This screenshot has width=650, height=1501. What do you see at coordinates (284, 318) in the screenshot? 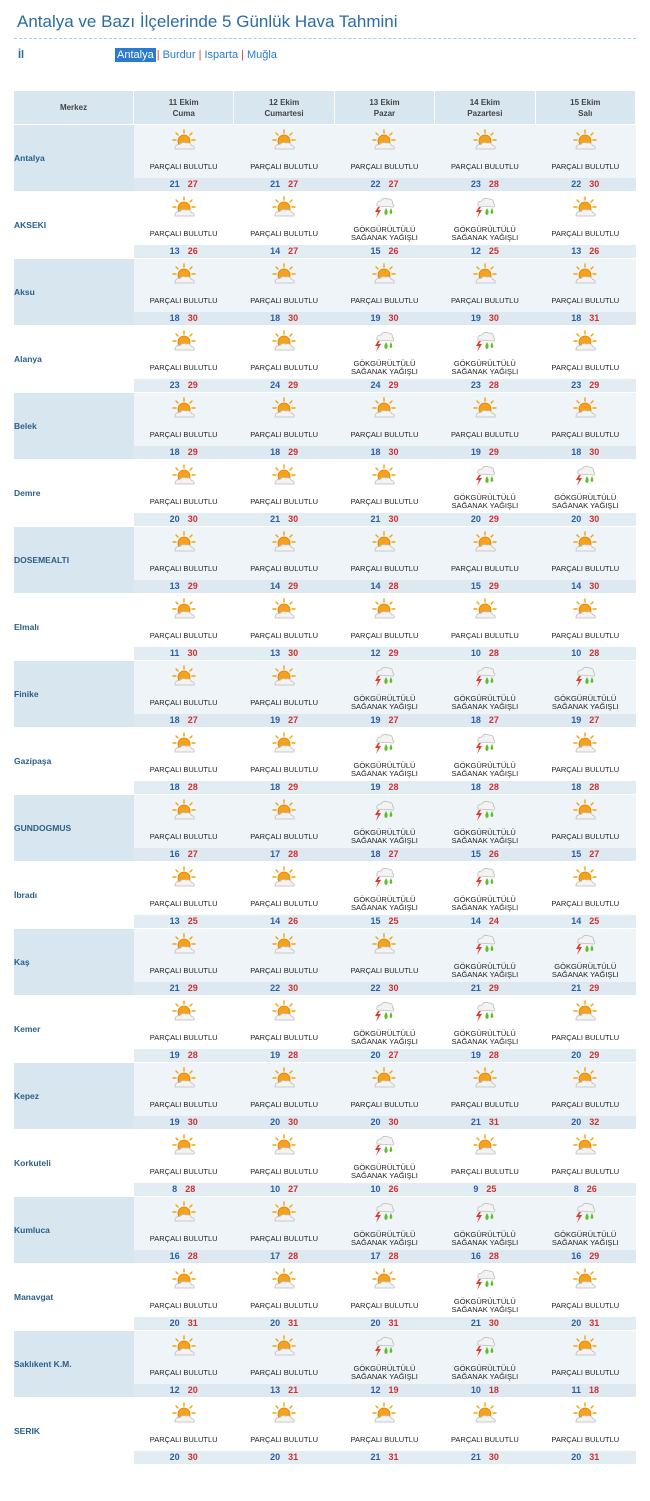
I see `temperature-bar: 18 30` at bounding box center [284, 318].